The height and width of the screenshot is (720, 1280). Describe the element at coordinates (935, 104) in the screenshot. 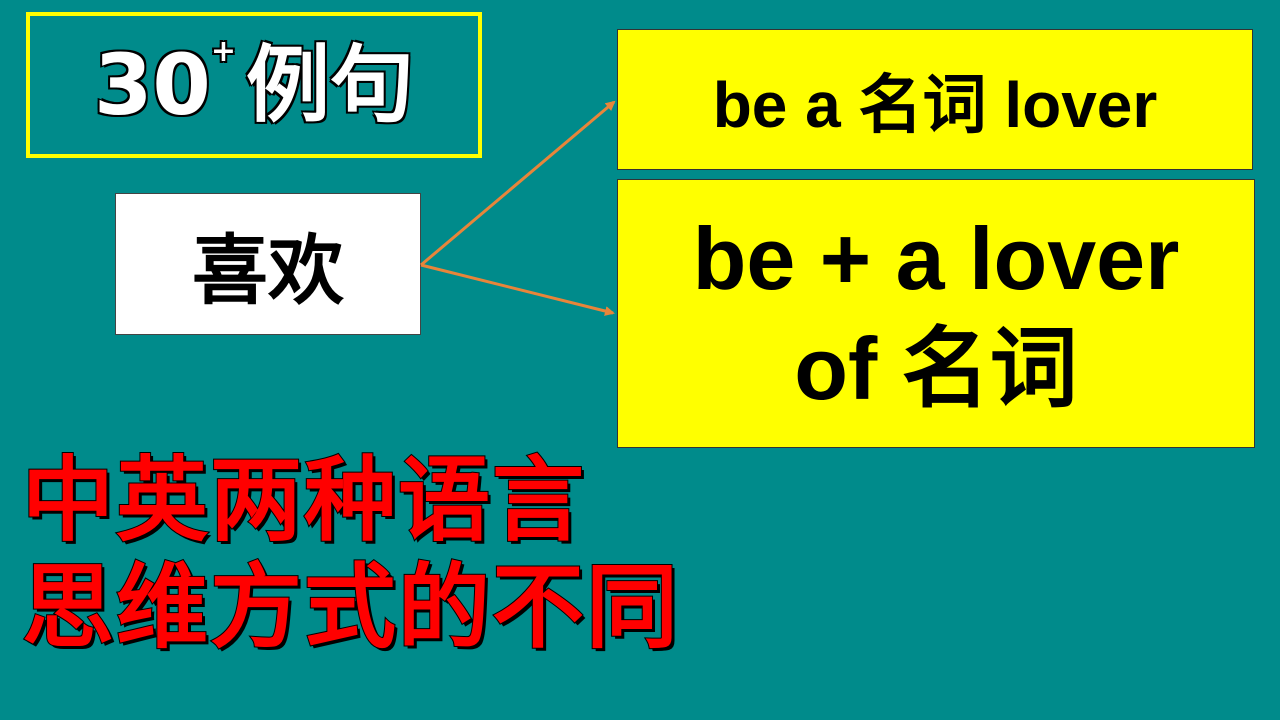

I see `pattern-top-text: be a 名词 lover` at that location.